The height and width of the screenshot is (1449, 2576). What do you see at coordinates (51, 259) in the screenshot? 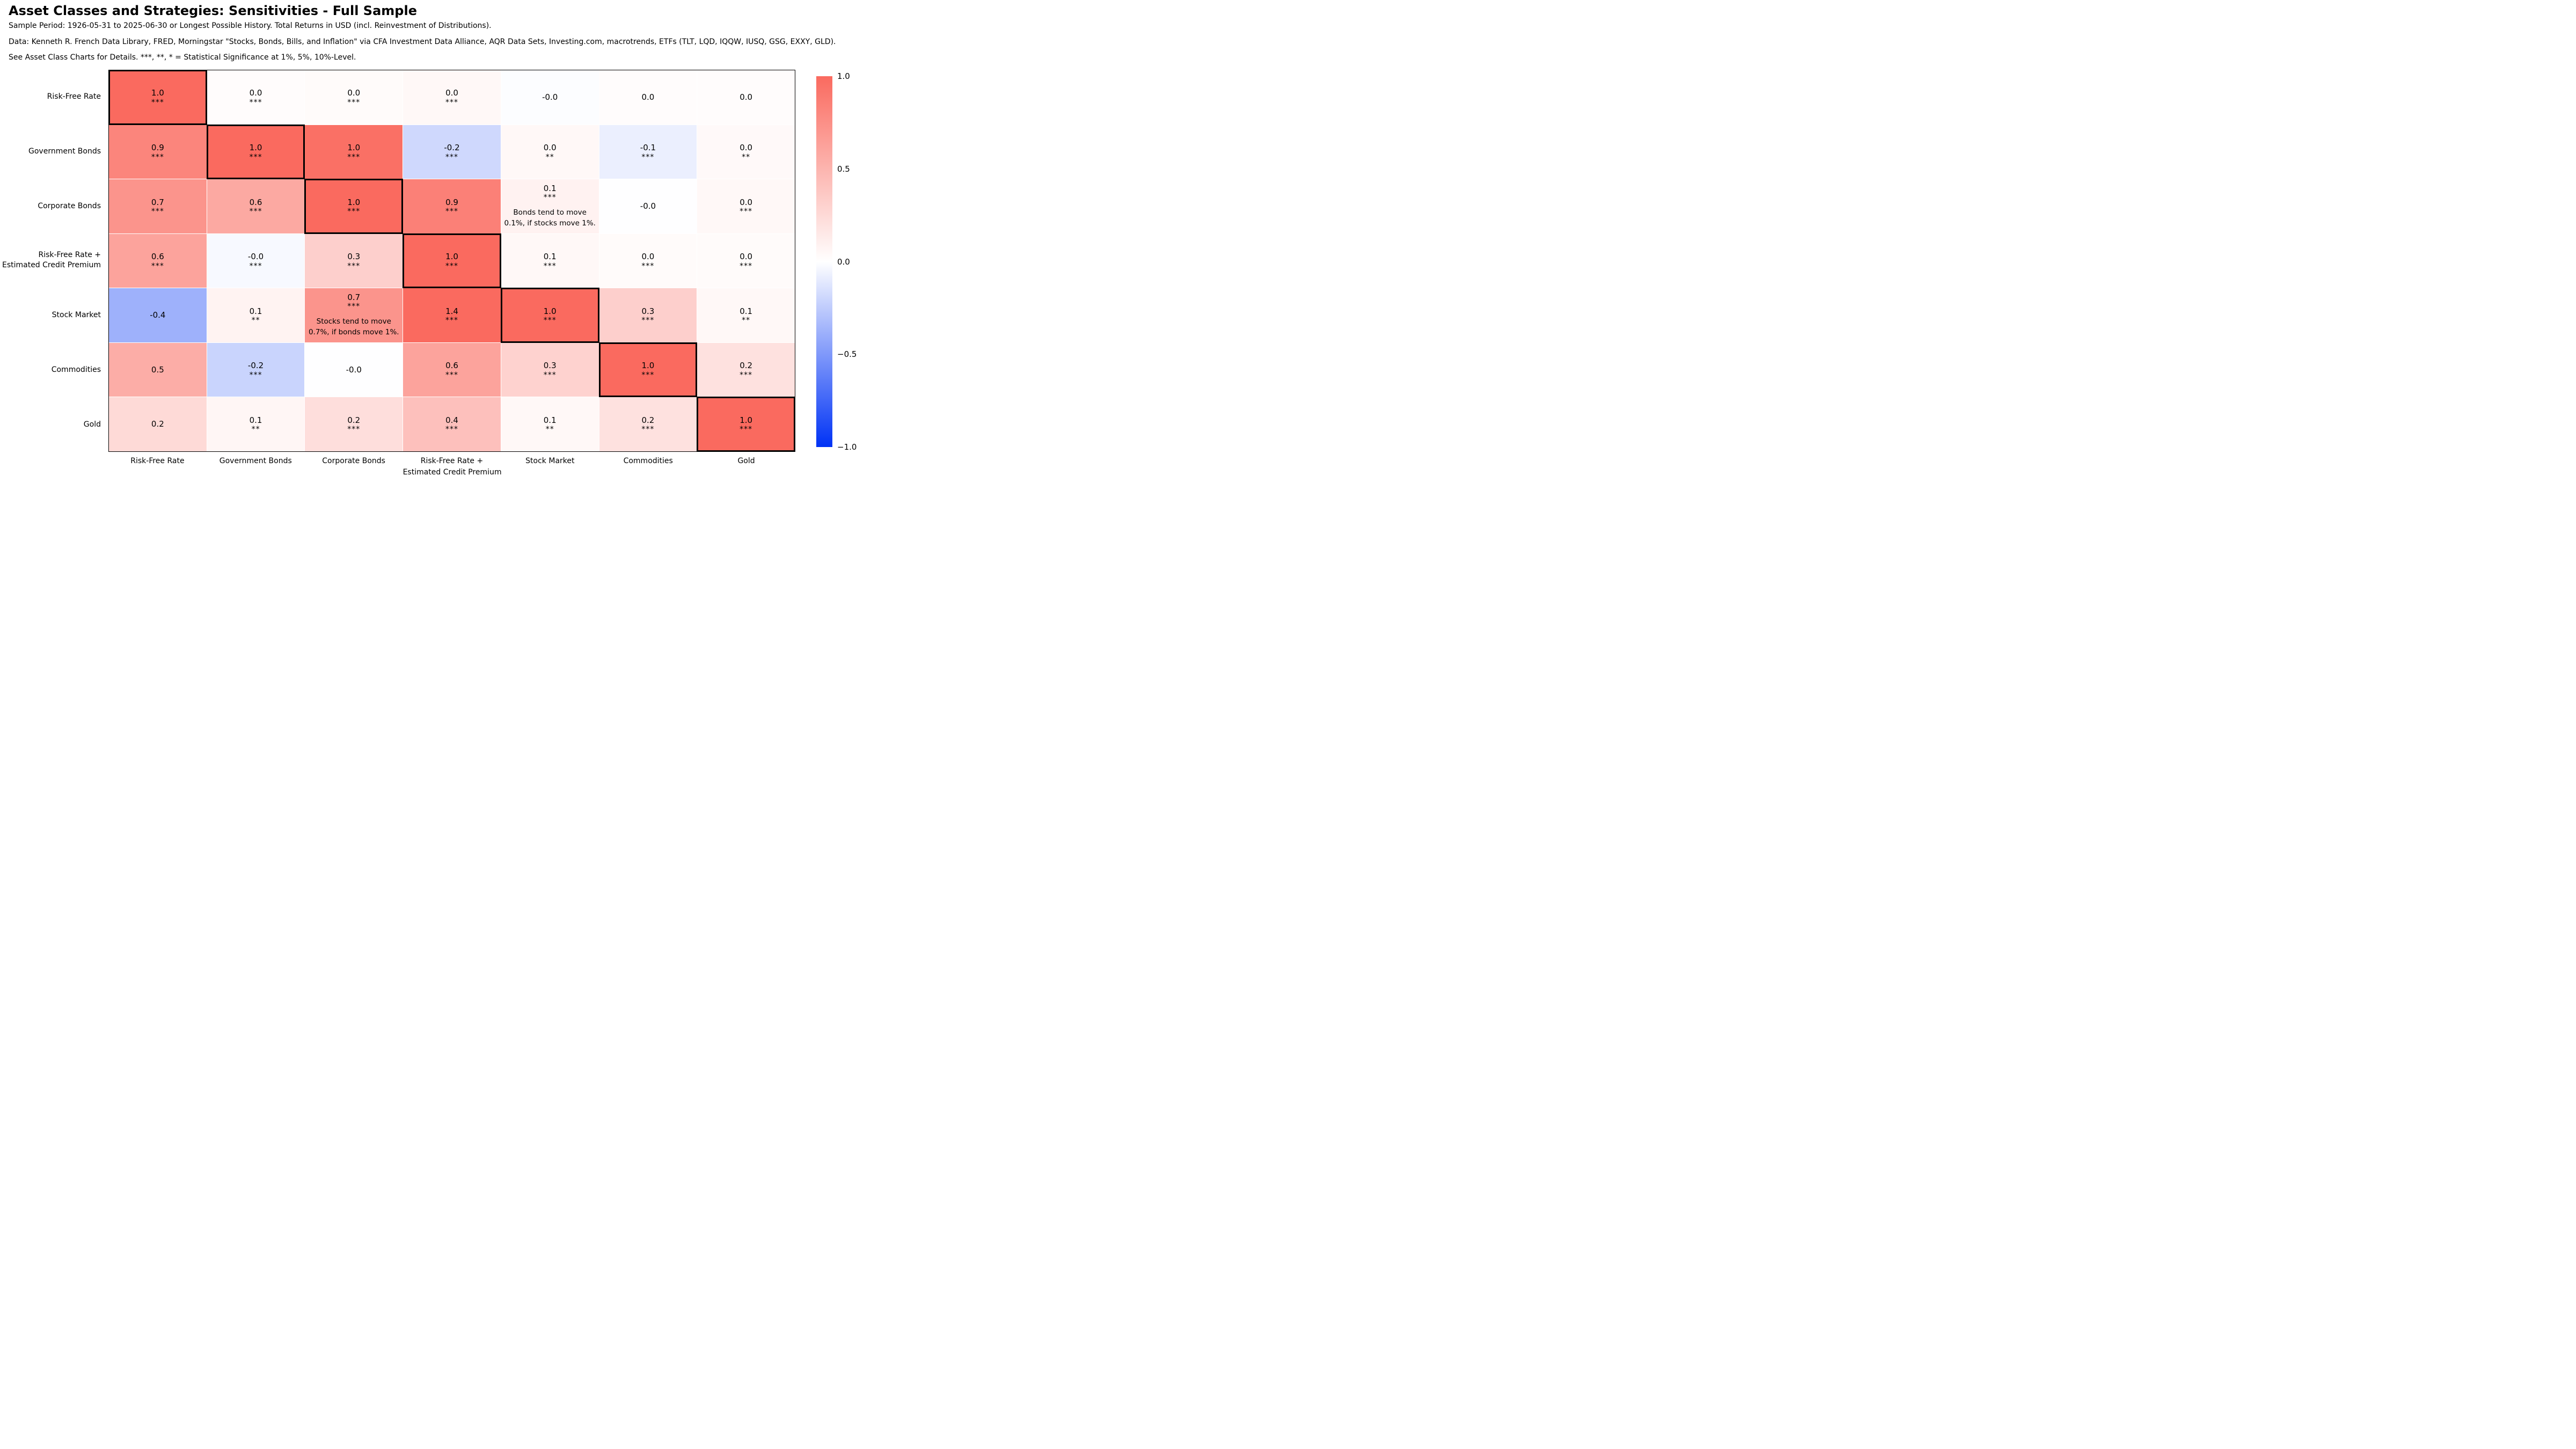
I see `row-label: Risk-Free Rate + Estimated Credit Premium` at bounding box center [51, 259].